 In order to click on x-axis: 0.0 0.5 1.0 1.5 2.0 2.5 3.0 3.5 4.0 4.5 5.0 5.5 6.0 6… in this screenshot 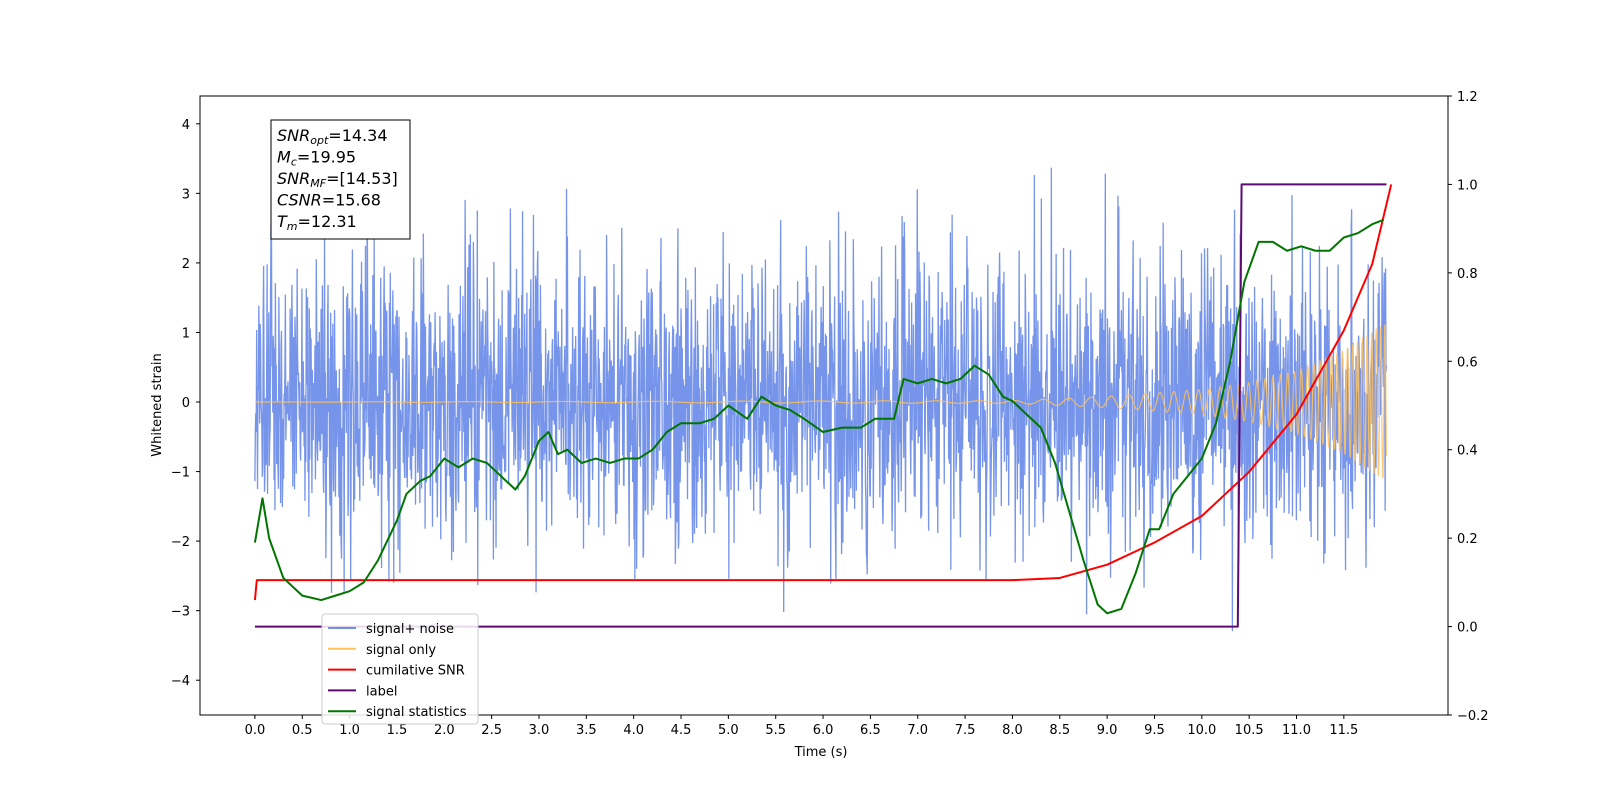, I will do `click(801, 726)`.